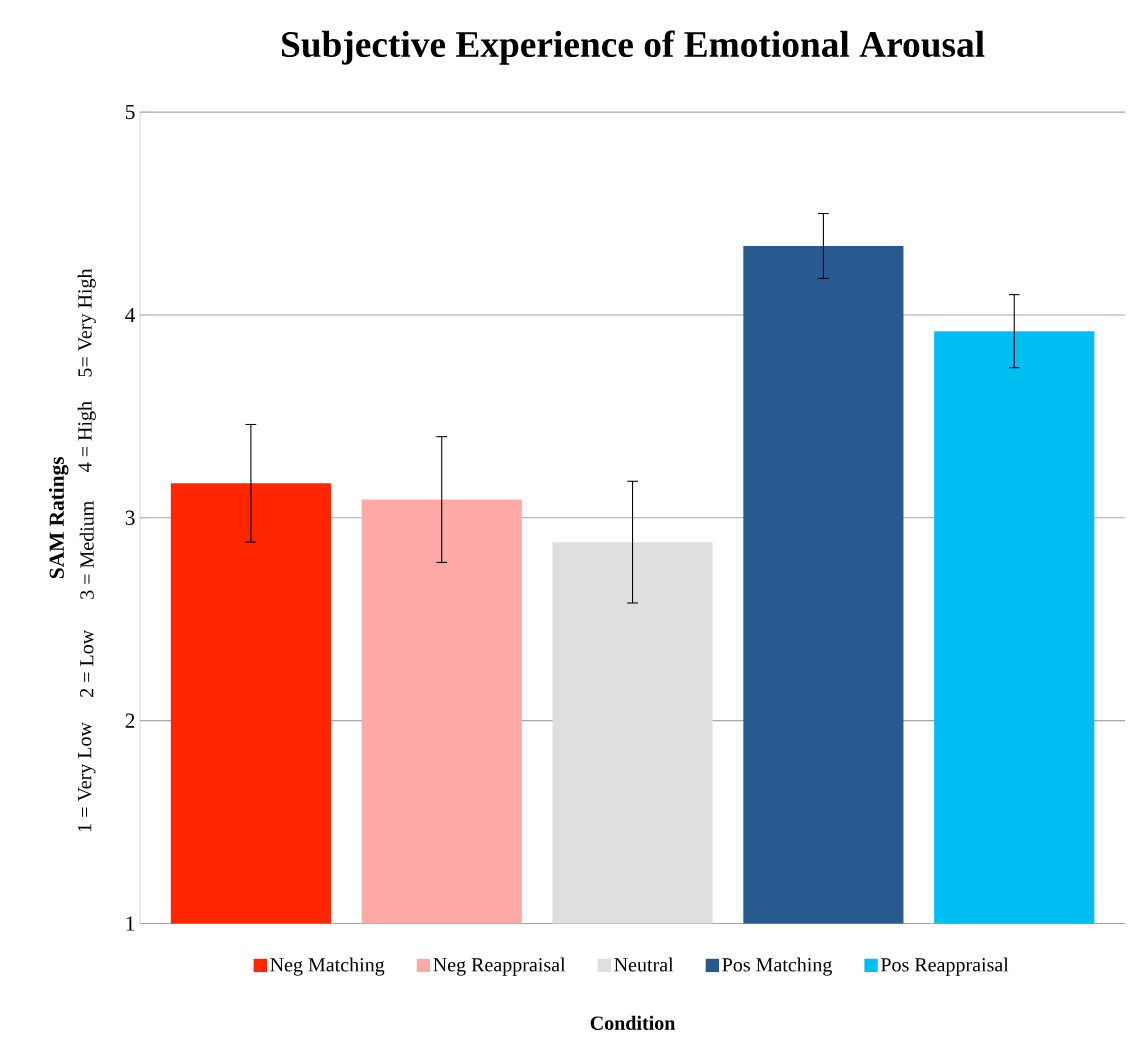 The width and height of the screenshot is (1145, 1050). I want to click on legend-label: Neg Matching, so click(327, 966).